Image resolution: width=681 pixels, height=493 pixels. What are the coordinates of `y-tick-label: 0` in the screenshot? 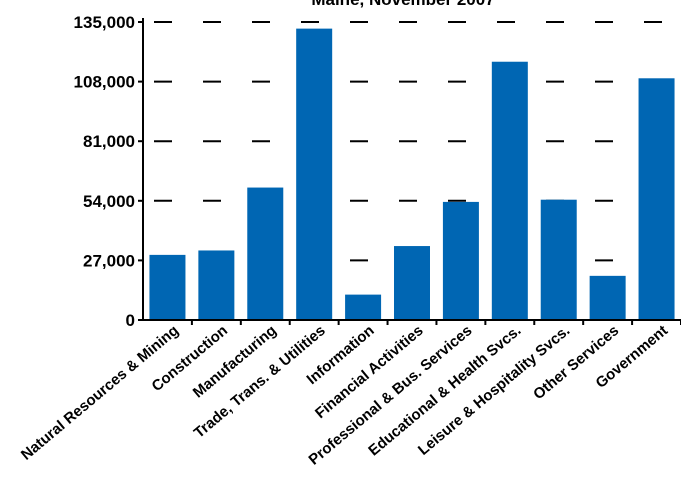 It's located at (130, 320).